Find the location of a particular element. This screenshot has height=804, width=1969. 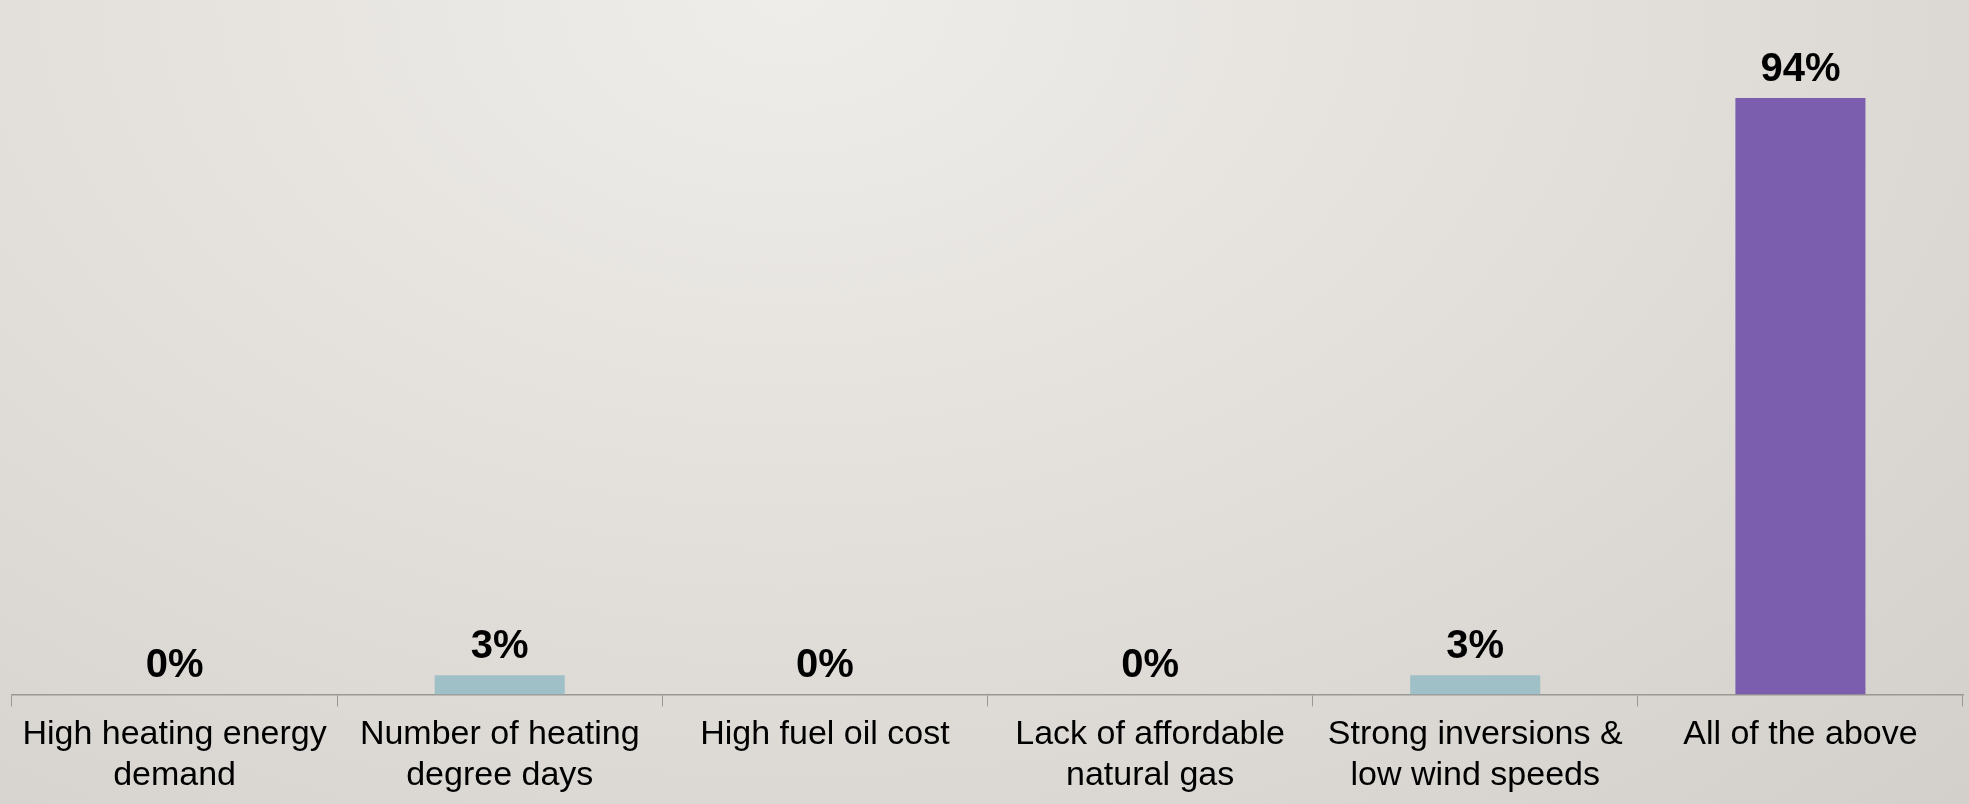

x-tick-label: Number of heating degree days is located at coordinates (499, 752).